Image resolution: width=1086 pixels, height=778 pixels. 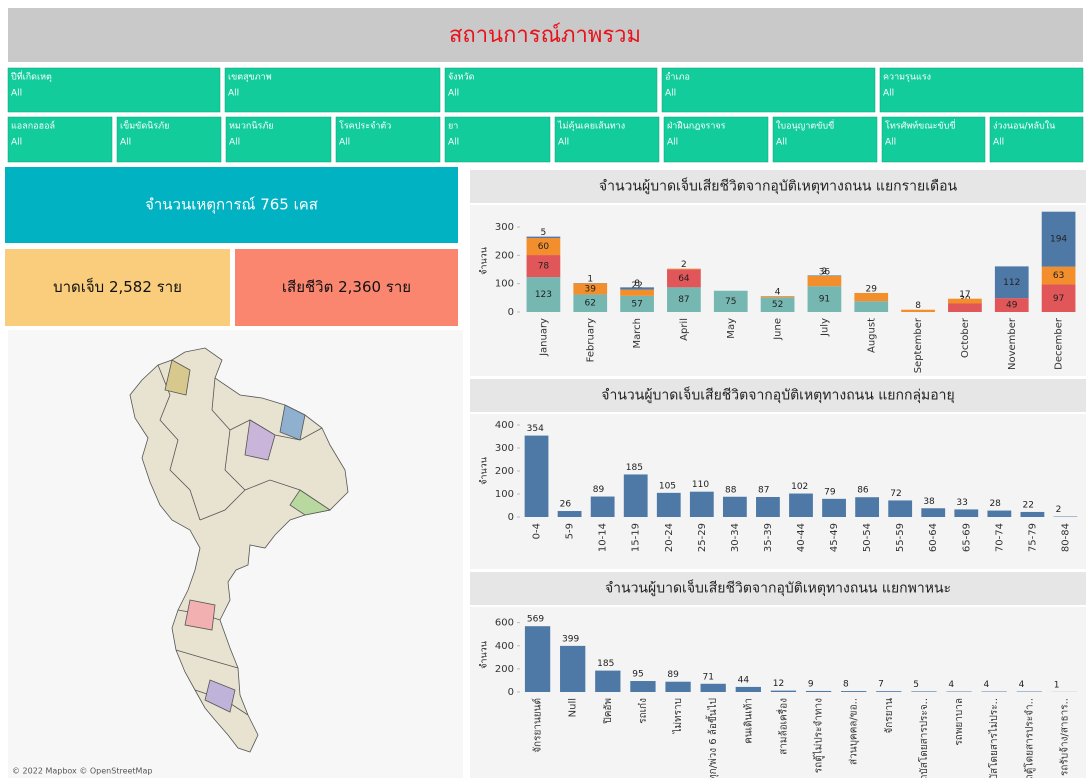 I want to click on y-tick-label: 100, so click(x=504, y=494).